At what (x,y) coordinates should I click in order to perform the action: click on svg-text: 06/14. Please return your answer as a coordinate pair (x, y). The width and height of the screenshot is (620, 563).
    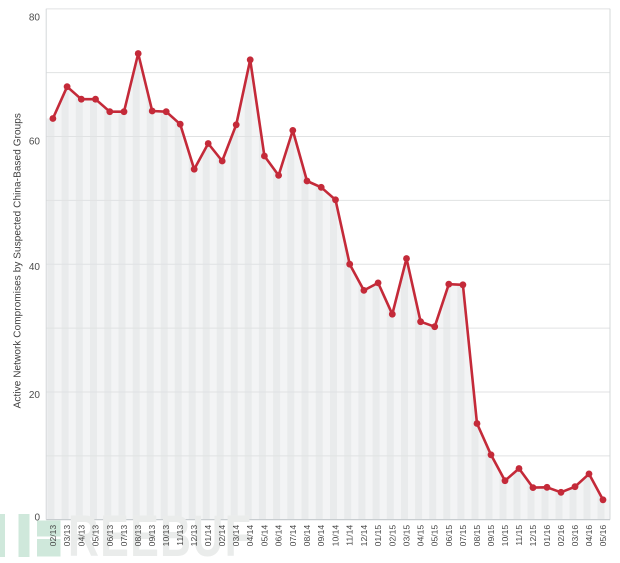
    Looking at the image, I should click on (279, 536).